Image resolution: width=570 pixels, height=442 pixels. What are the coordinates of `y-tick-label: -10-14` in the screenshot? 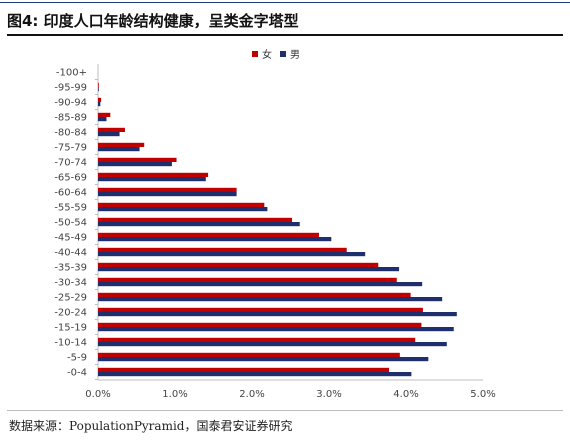 It's located at (70, 343).